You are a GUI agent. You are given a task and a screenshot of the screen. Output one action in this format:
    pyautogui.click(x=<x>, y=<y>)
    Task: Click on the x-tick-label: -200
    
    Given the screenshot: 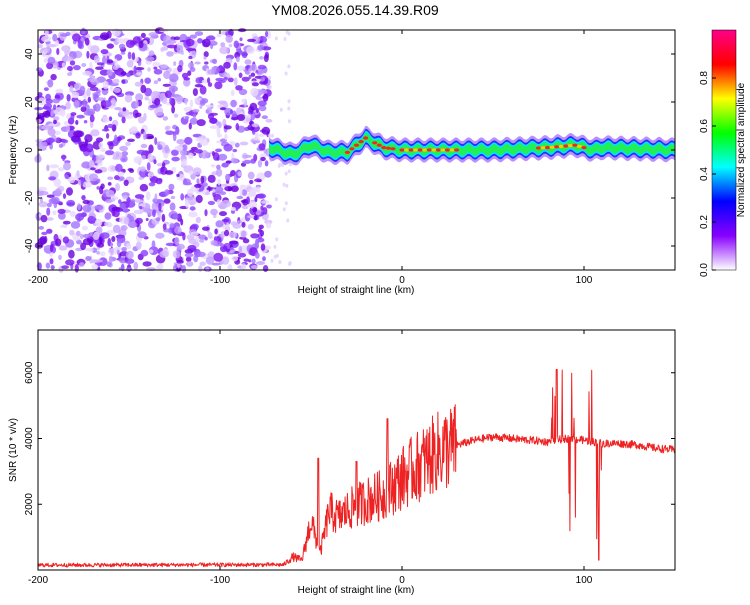 What is the action you would take?
    pyautogui.click(x=38, y=280)
    